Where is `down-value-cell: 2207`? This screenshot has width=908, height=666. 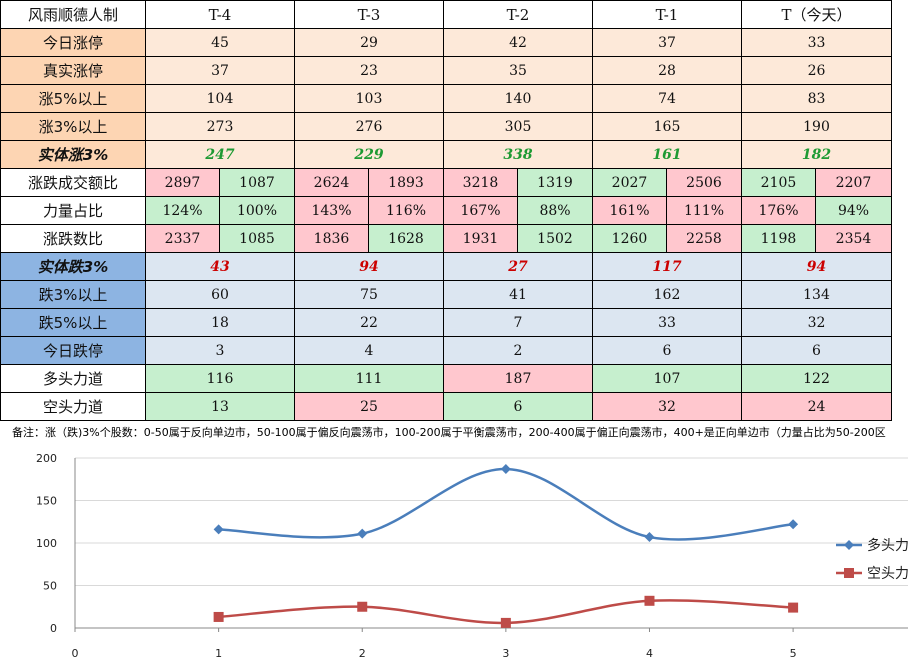 down-value-cell: 2207 is located at coordinates (853, 182).